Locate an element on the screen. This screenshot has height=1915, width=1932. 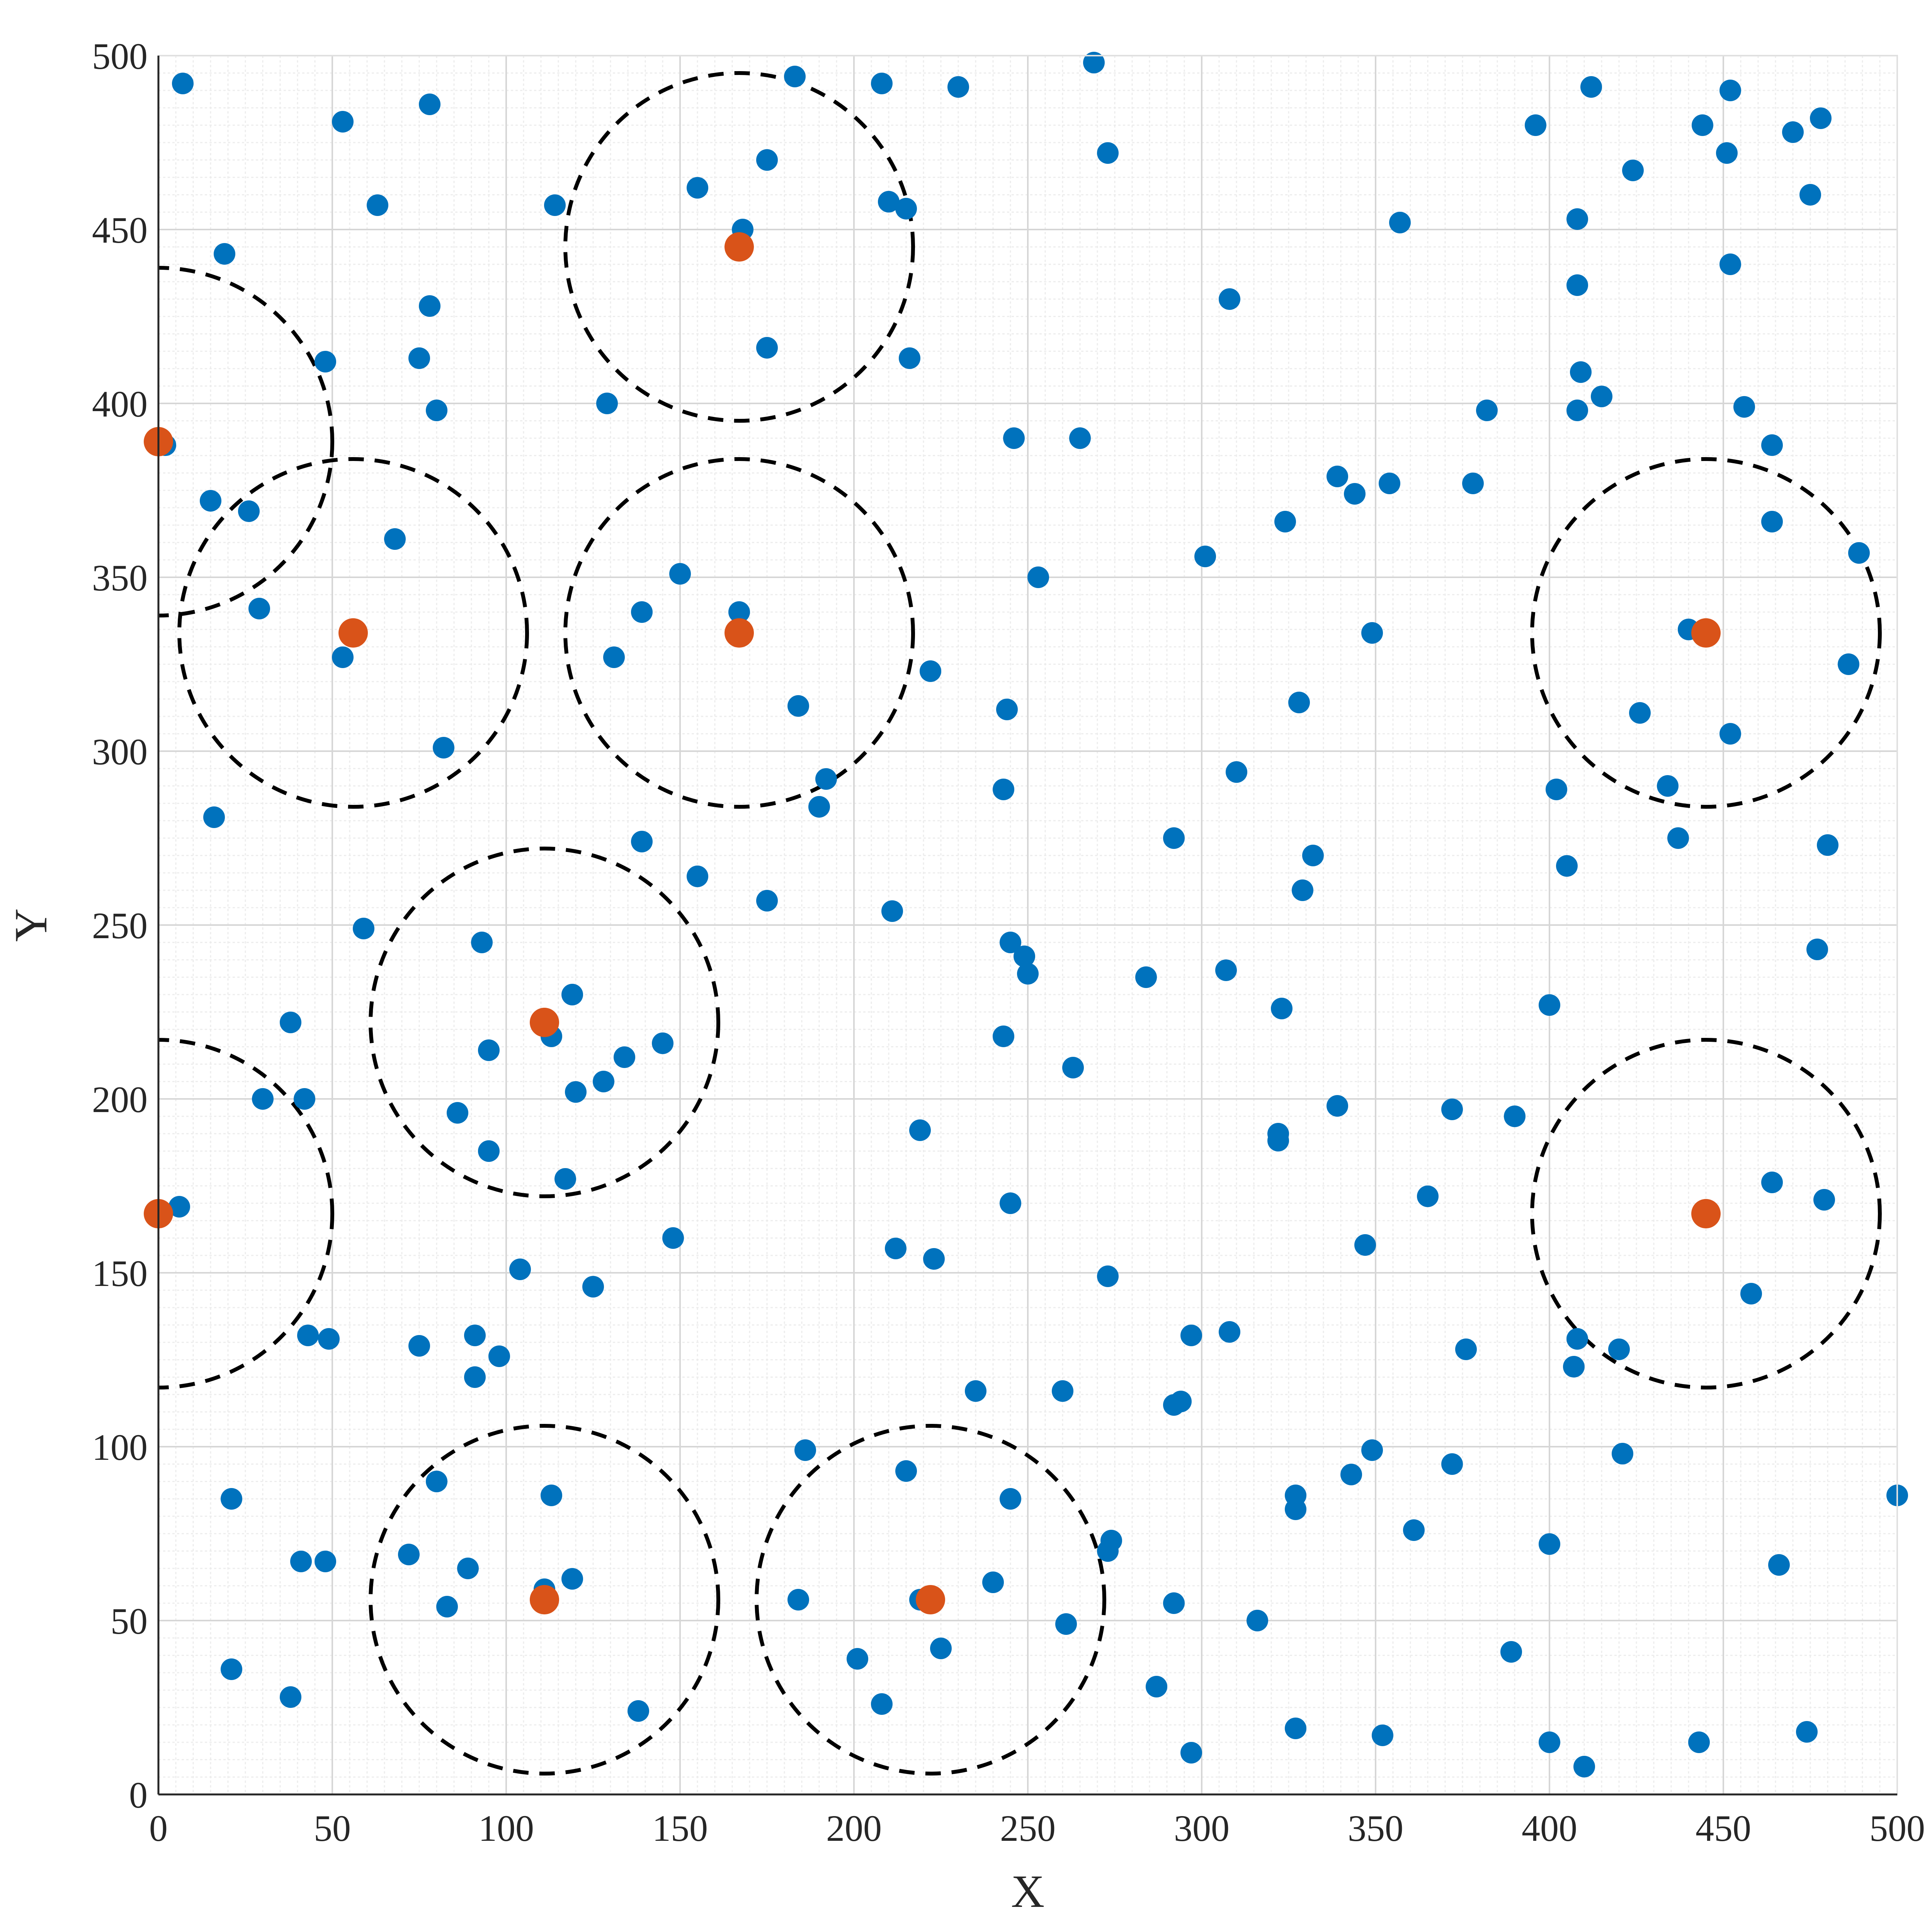
y-tick-label: 300 is located at coordinates (120, 751).